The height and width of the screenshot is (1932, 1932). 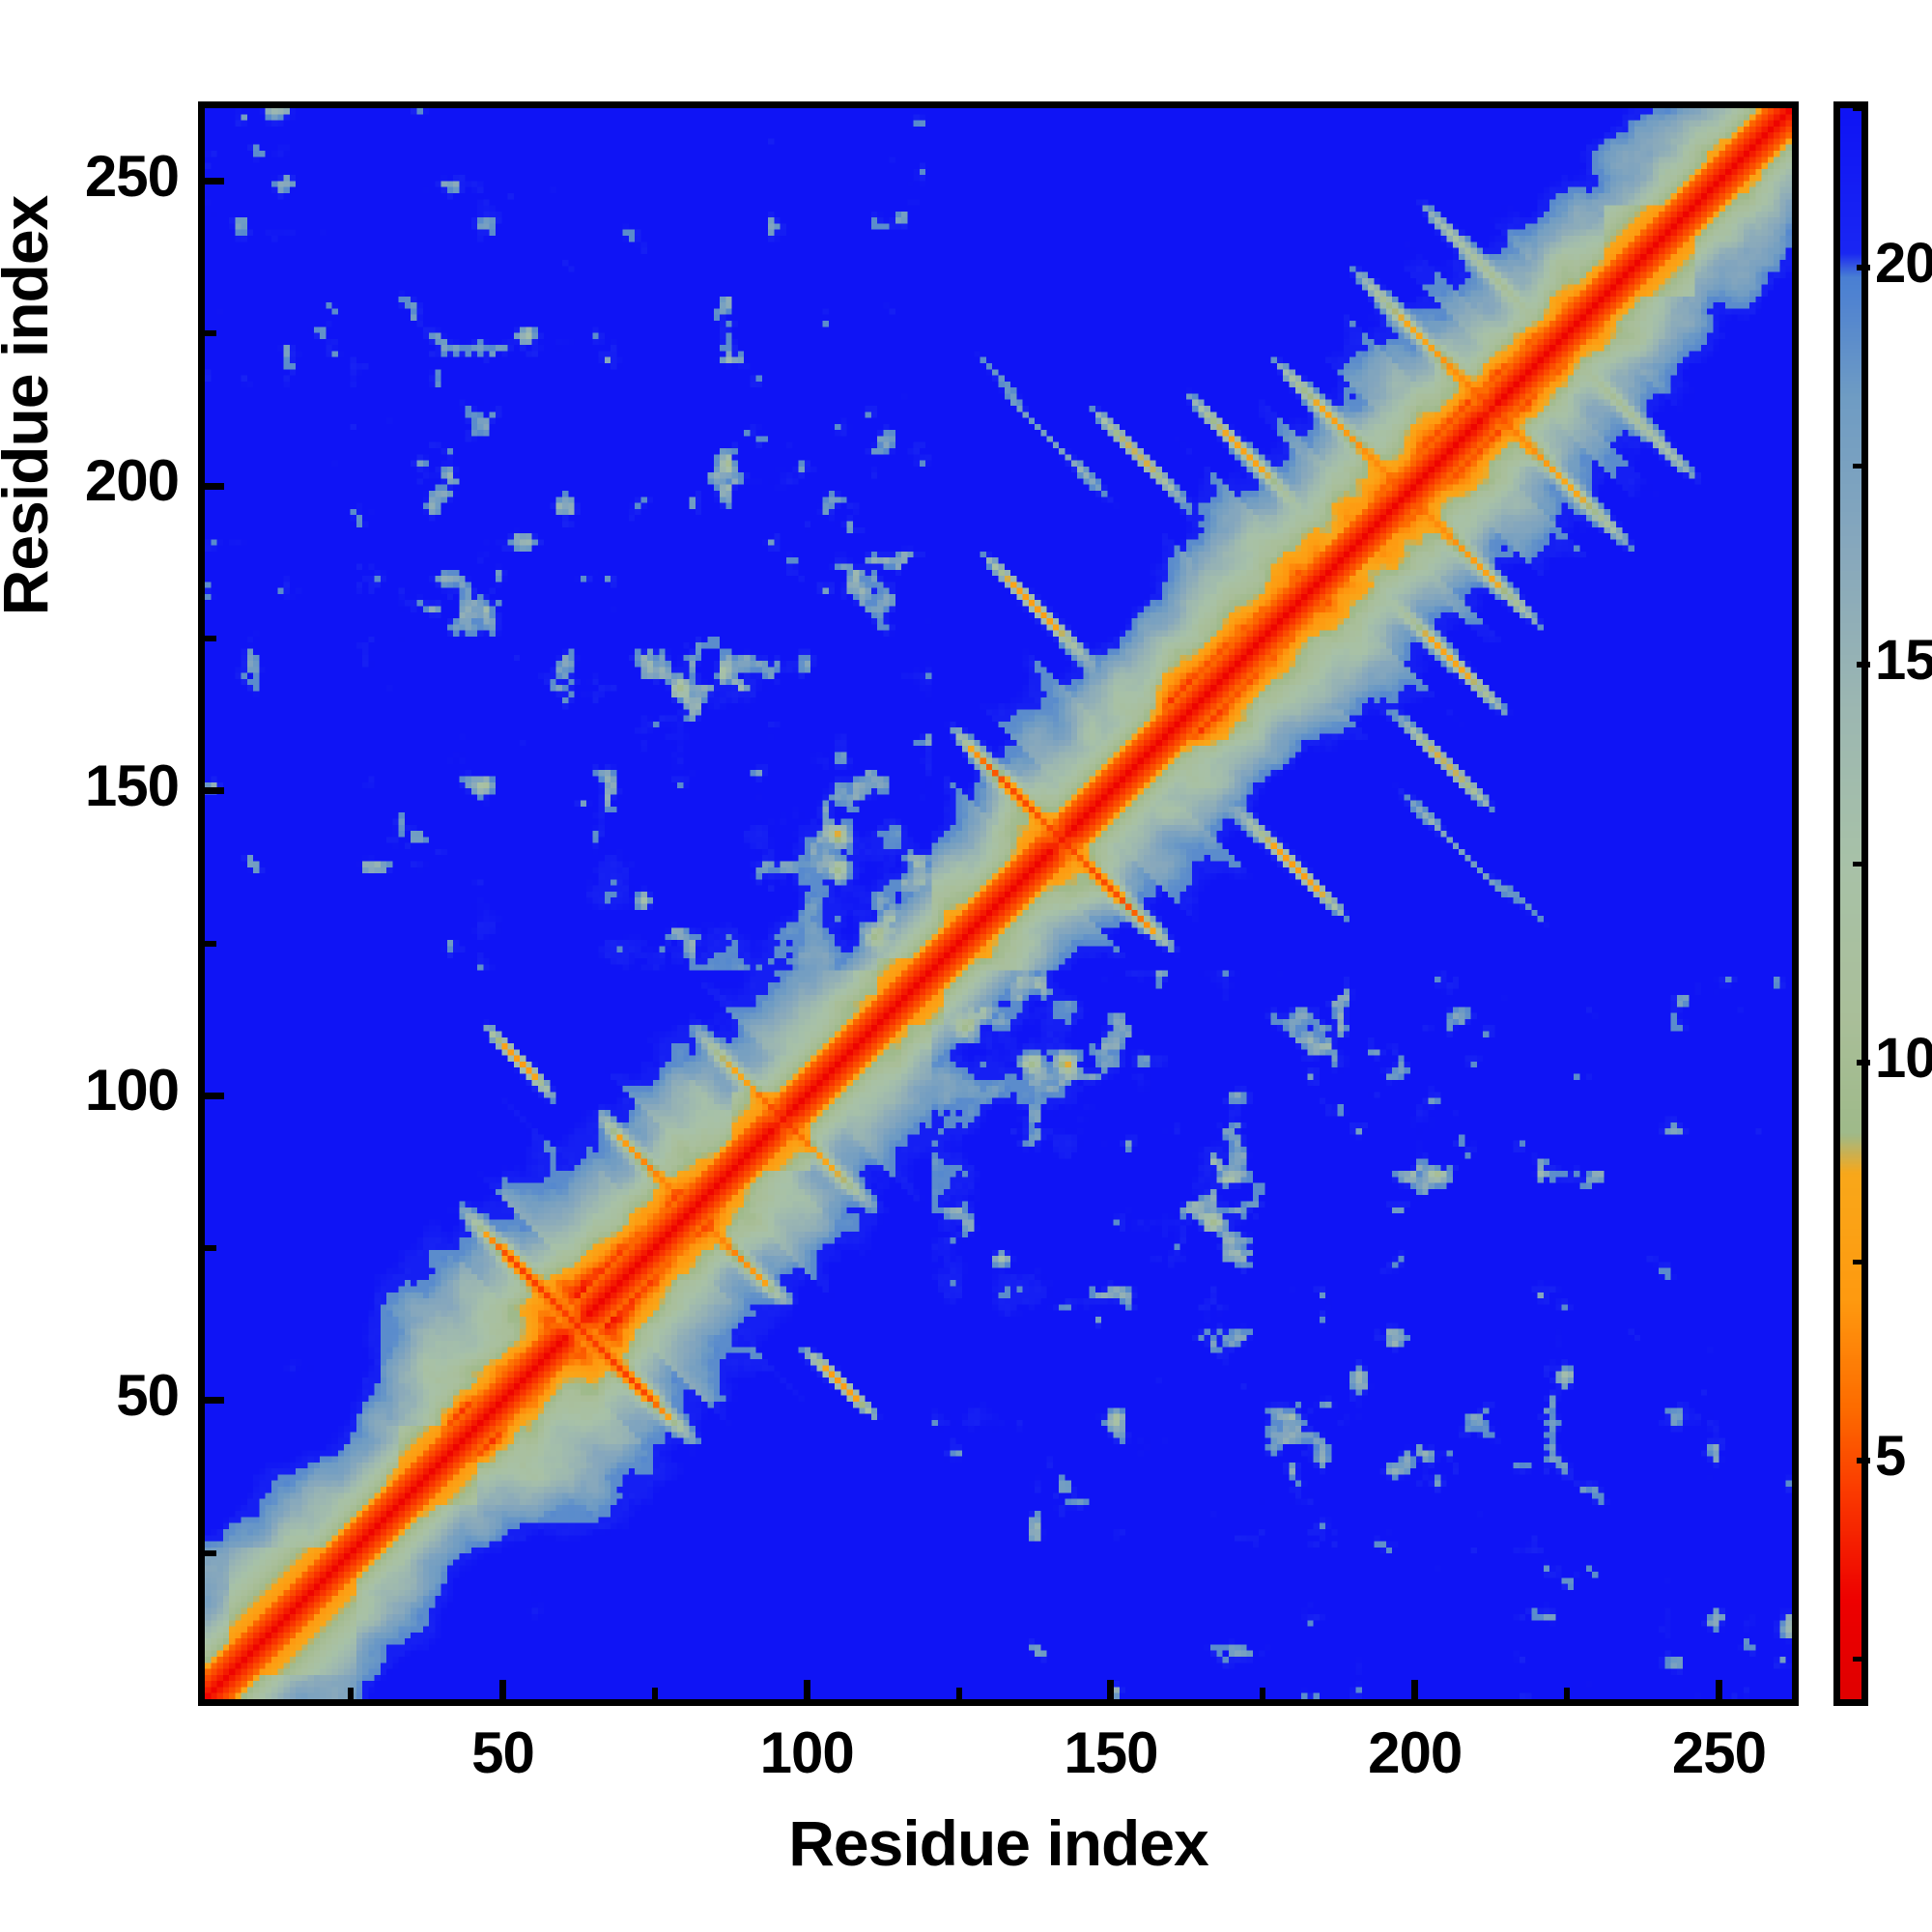 I want to click on x-axis-tick-label: 250, so click(x=1719, y=1752).